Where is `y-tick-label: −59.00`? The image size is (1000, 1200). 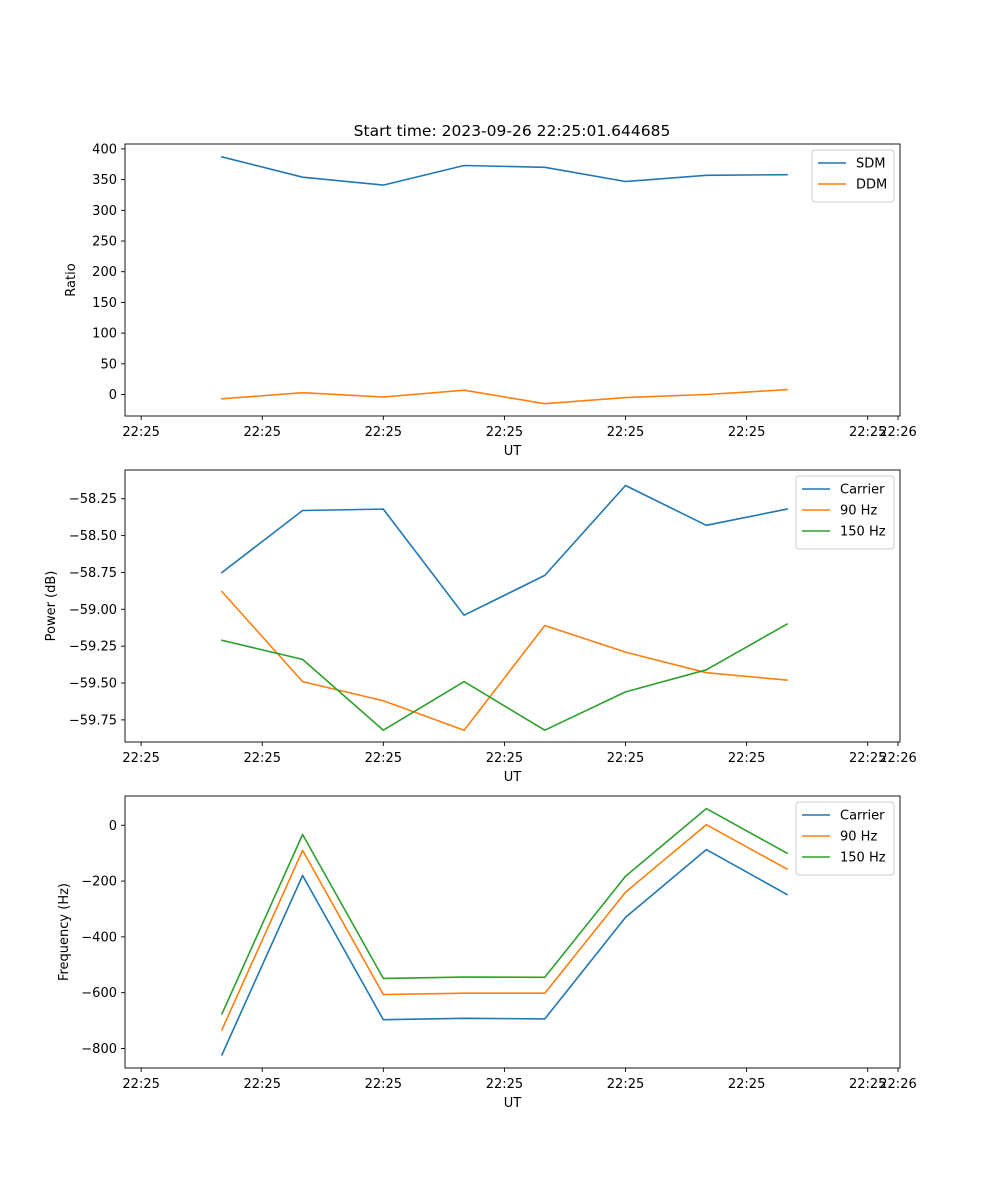
y-tick-label: −59.00 is located at coordinates (93, 610).